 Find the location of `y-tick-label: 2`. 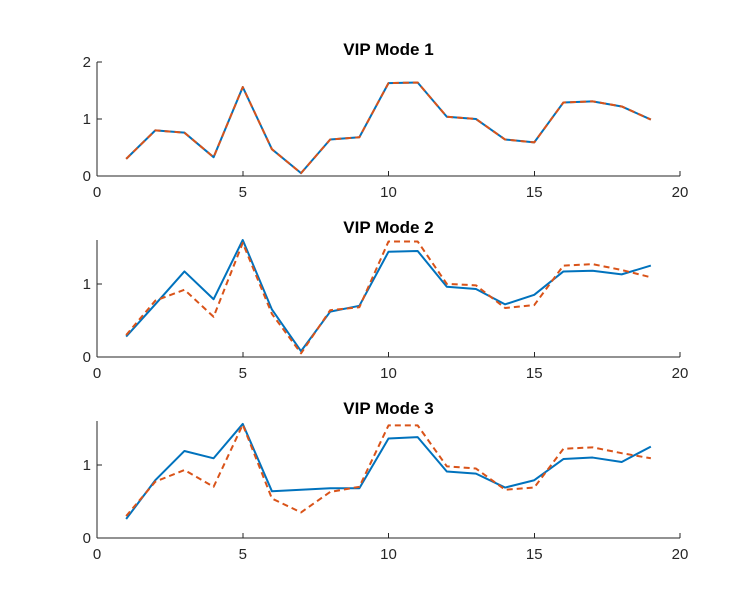

y-tick-label: 2 is located at coordinates (87, 62).